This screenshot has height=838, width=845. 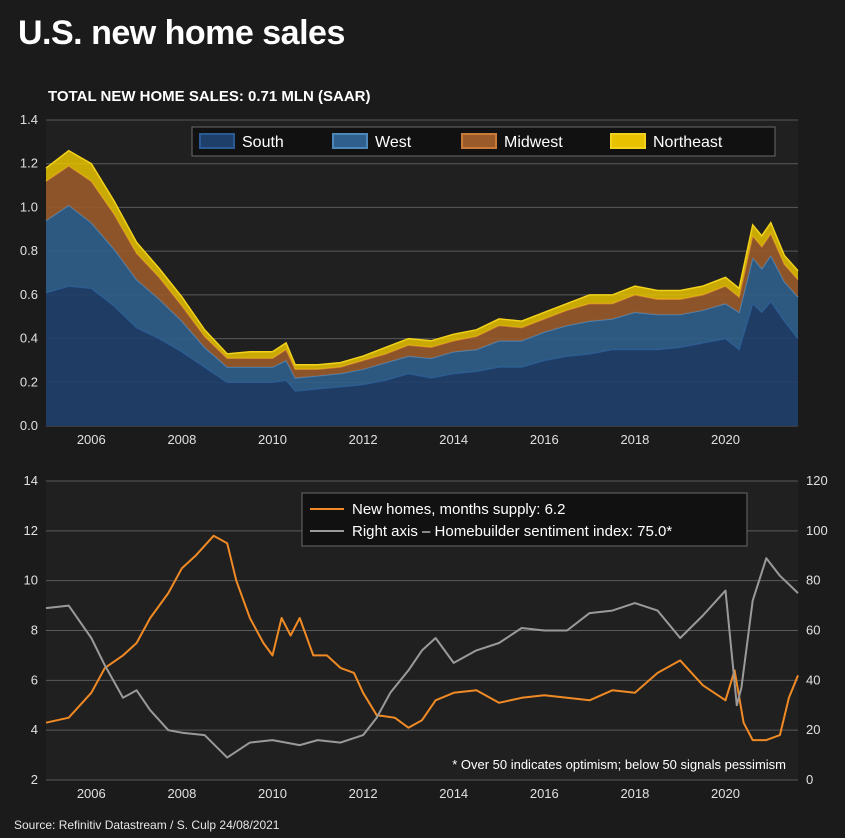 What do you see at coordinates (272, 439) in the screenshot?
I see `top-x-tick-label: 2010` at bounding box center [272, 439].